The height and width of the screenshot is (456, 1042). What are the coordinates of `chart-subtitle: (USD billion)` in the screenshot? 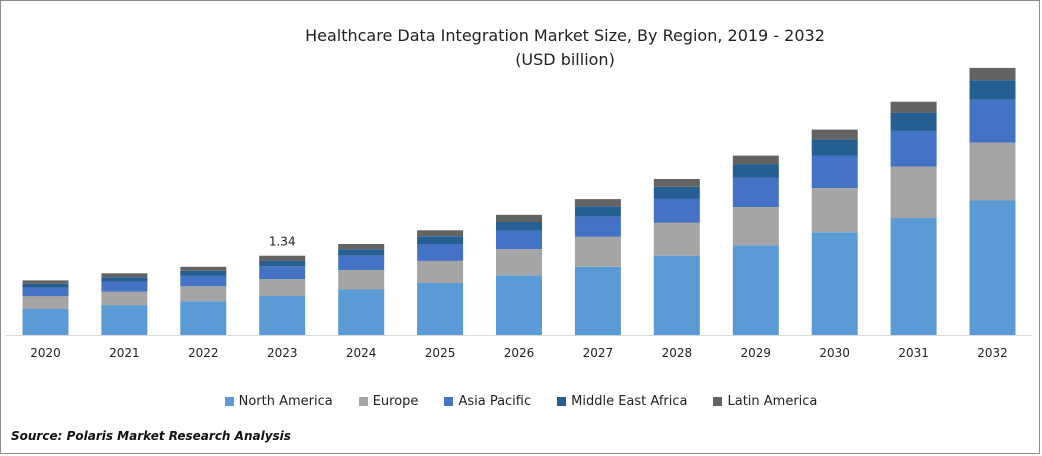 It's located at (565, 59).